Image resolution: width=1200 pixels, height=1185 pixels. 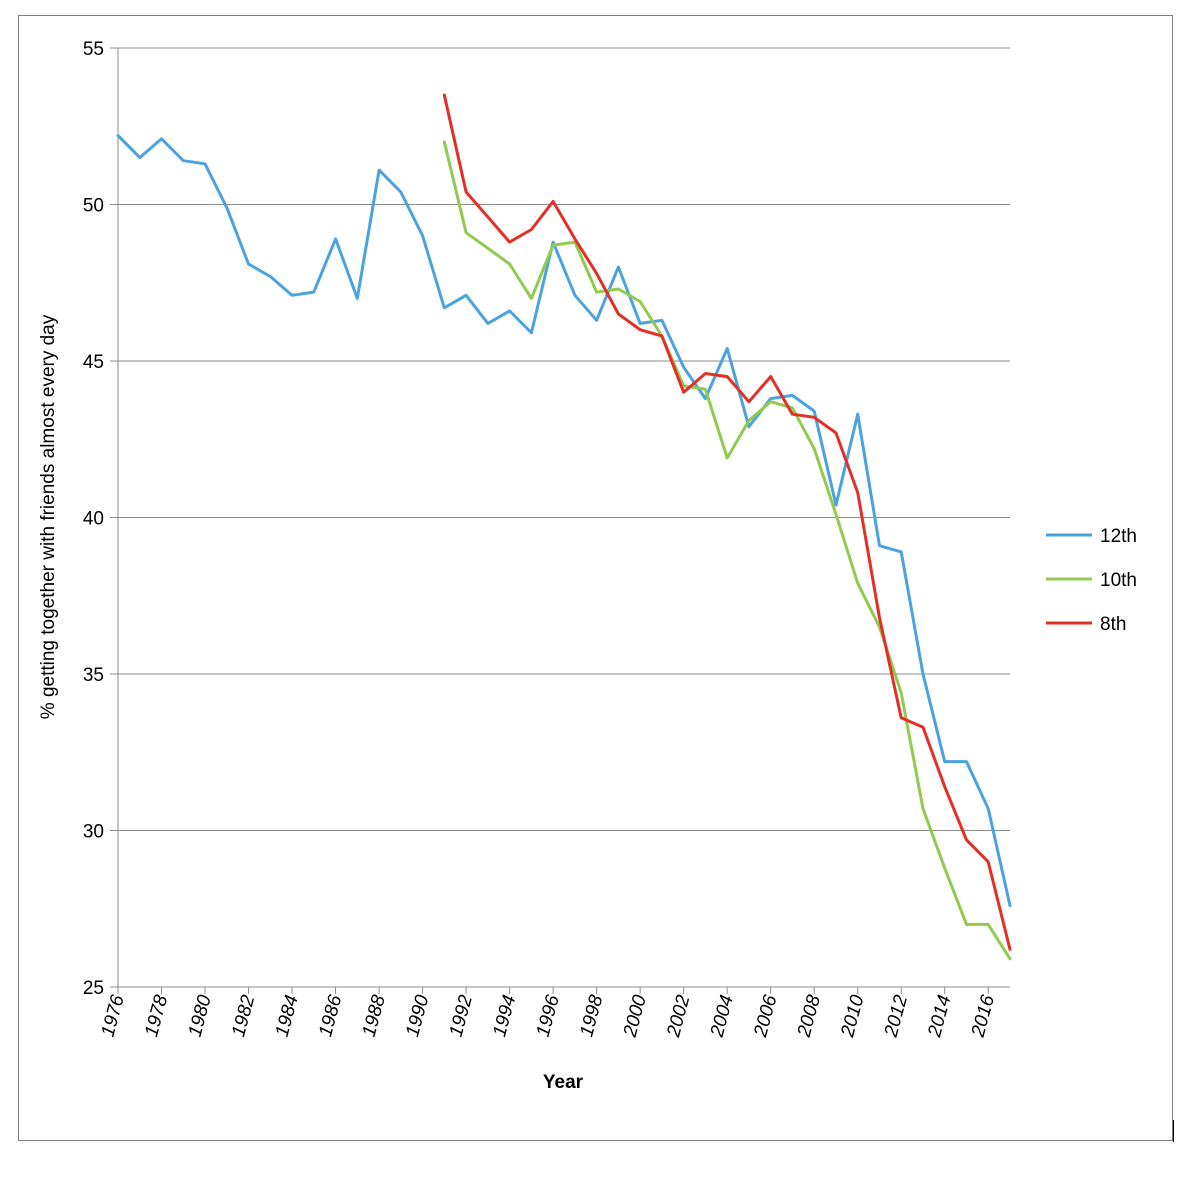 I want to click on x-tick-label: 1986, so click(x=330, y=1015).